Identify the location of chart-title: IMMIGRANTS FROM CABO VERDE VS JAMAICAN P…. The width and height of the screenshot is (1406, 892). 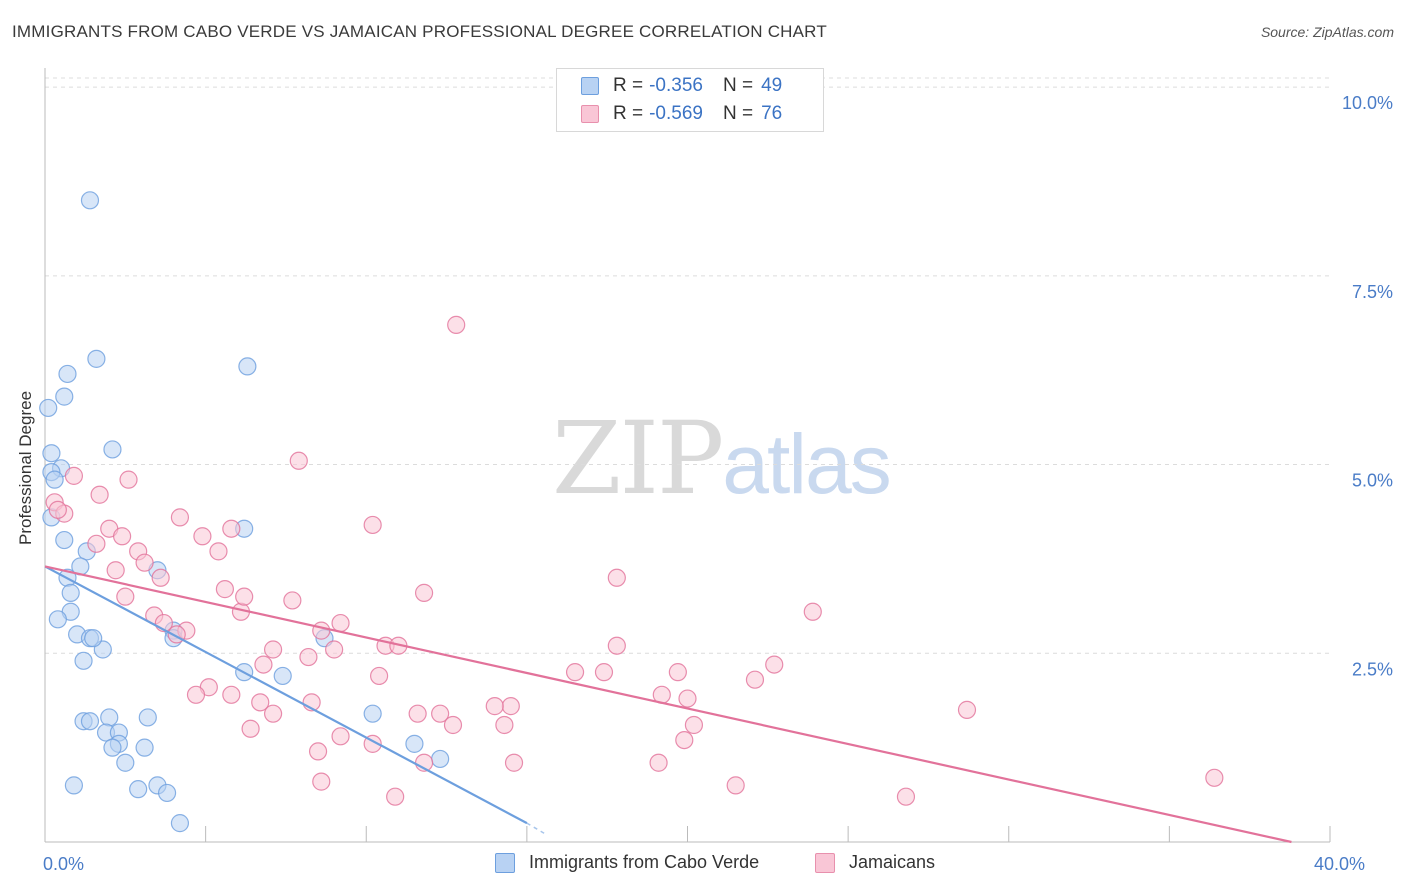
(419, 31).